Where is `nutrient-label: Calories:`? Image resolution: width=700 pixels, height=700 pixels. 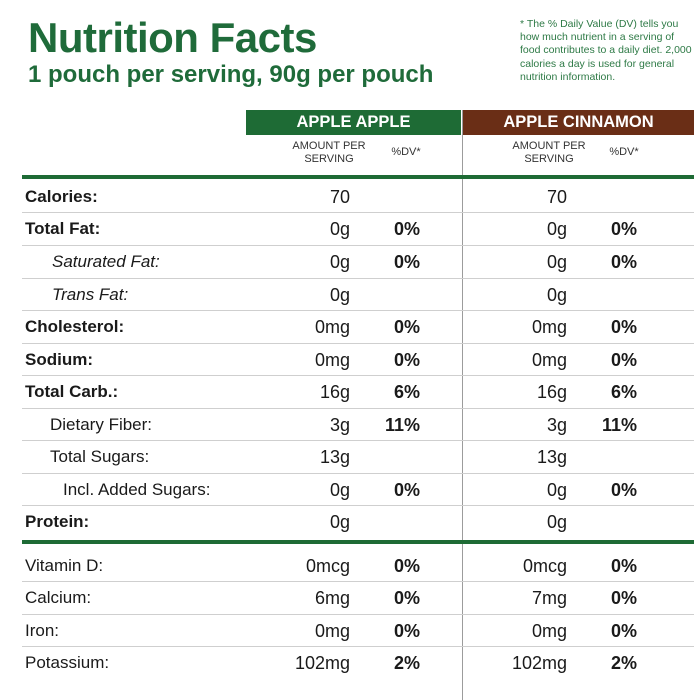
nutrient-label: Calories: is located at coordinates (61, 196).